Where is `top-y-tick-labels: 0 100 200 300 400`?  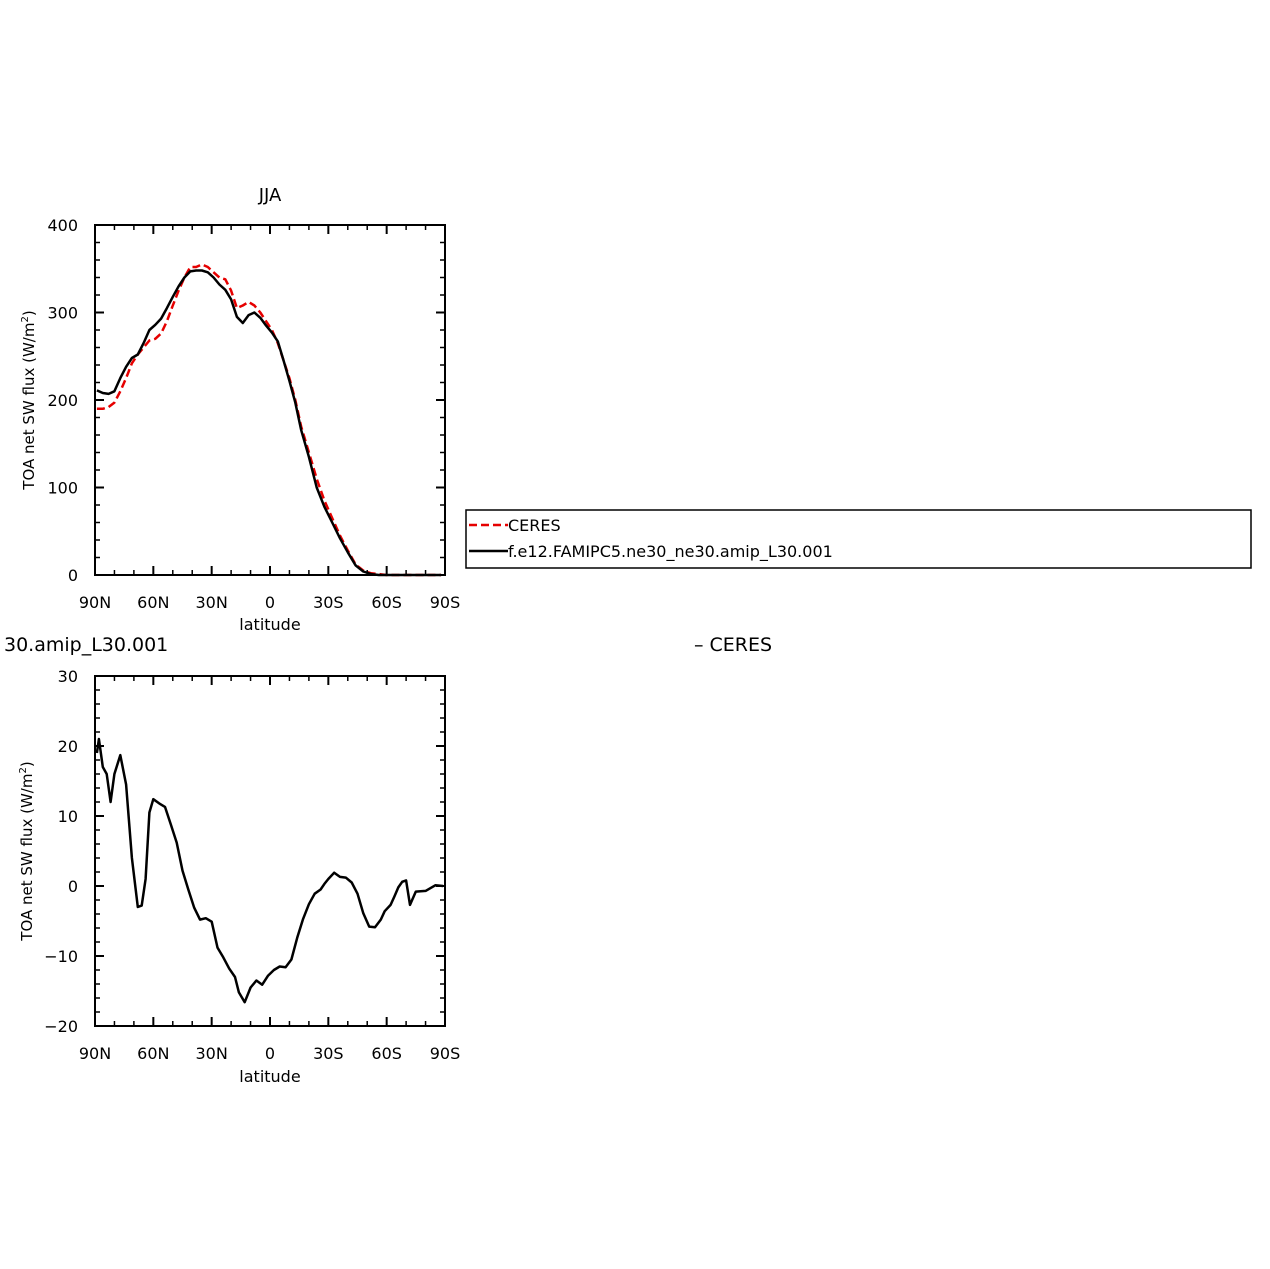 top-y-tick-labels: 0 100 200 300 400 is located at coordinates (62, 400).